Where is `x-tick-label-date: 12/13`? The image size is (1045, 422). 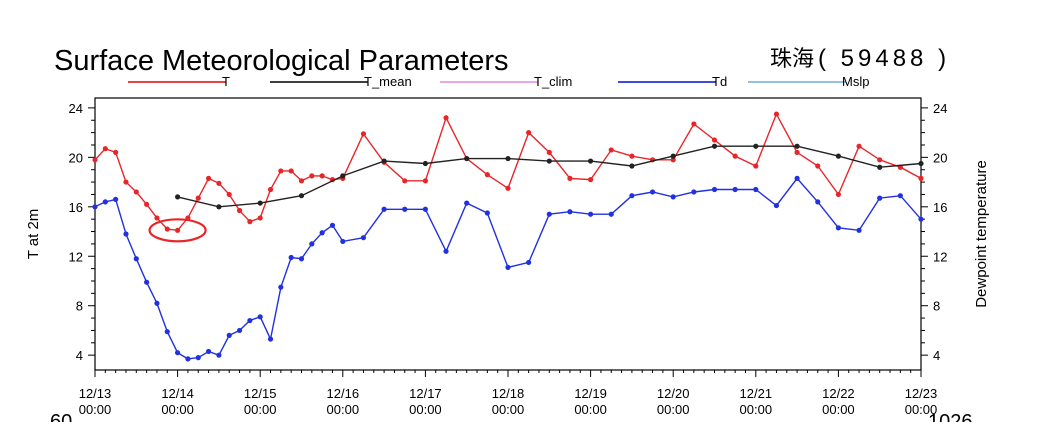 x-tick-label-date: 12/13 is located at coordinates (95, 393).